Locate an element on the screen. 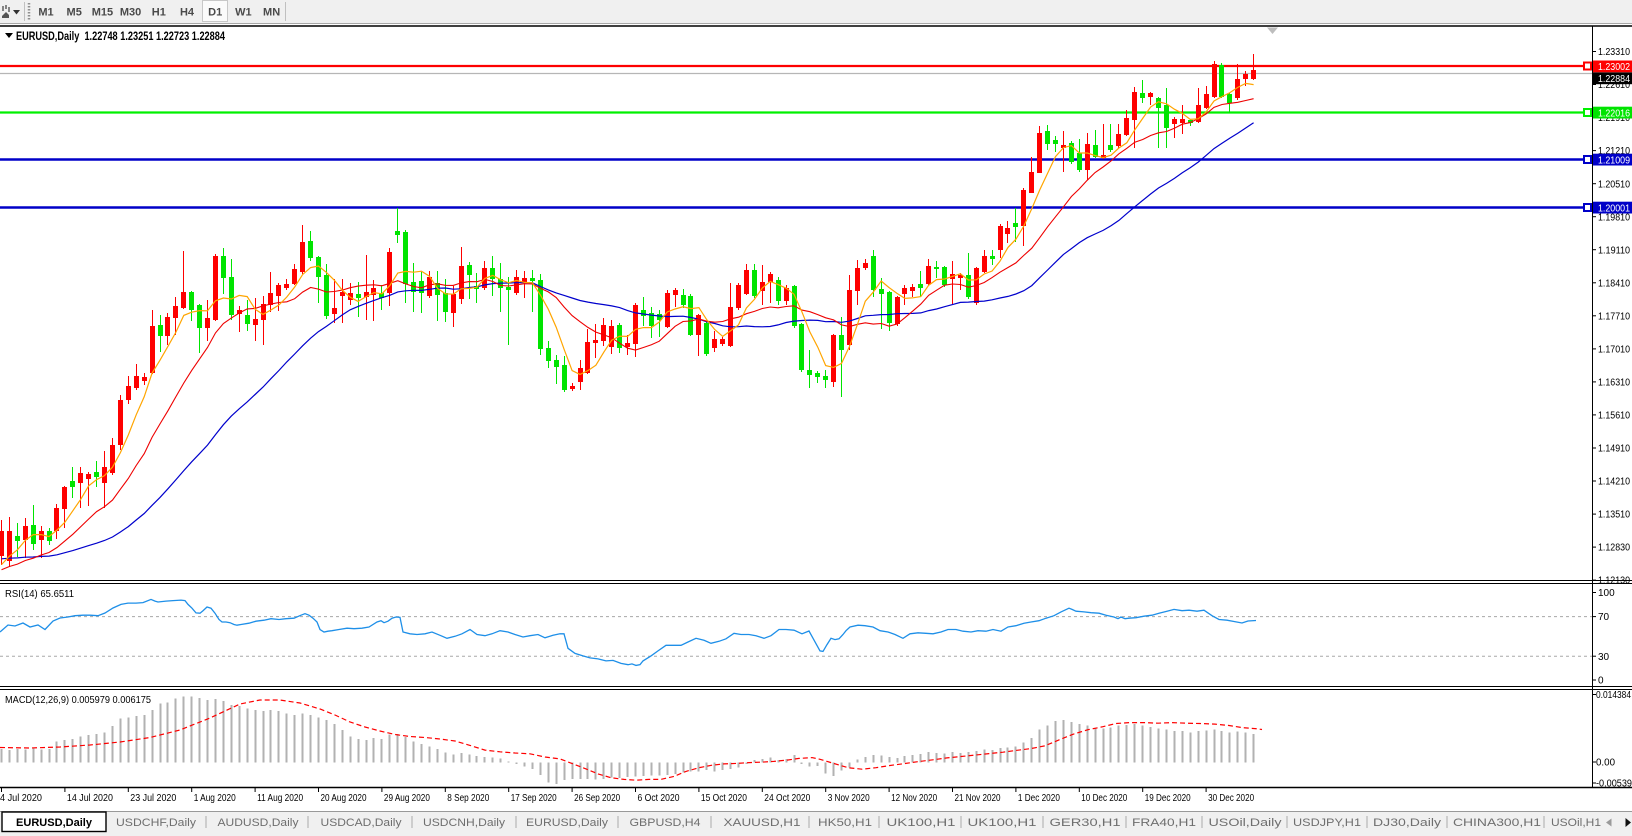  svg-text: M30 is located at coordinates (130, 13).